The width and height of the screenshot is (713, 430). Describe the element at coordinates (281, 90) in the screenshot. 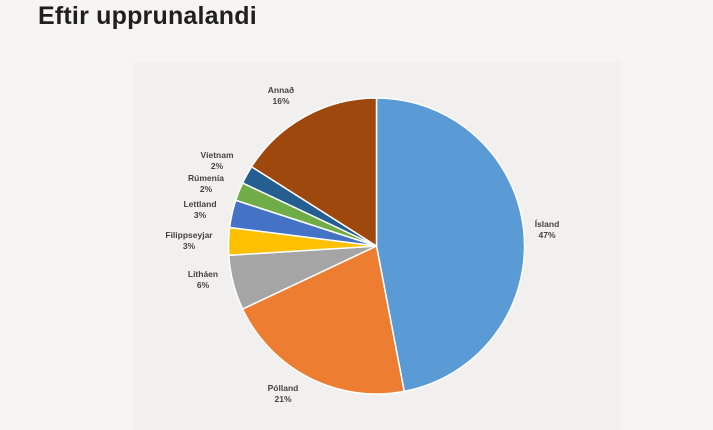

I see `slice-label-name: Annað` at that location.